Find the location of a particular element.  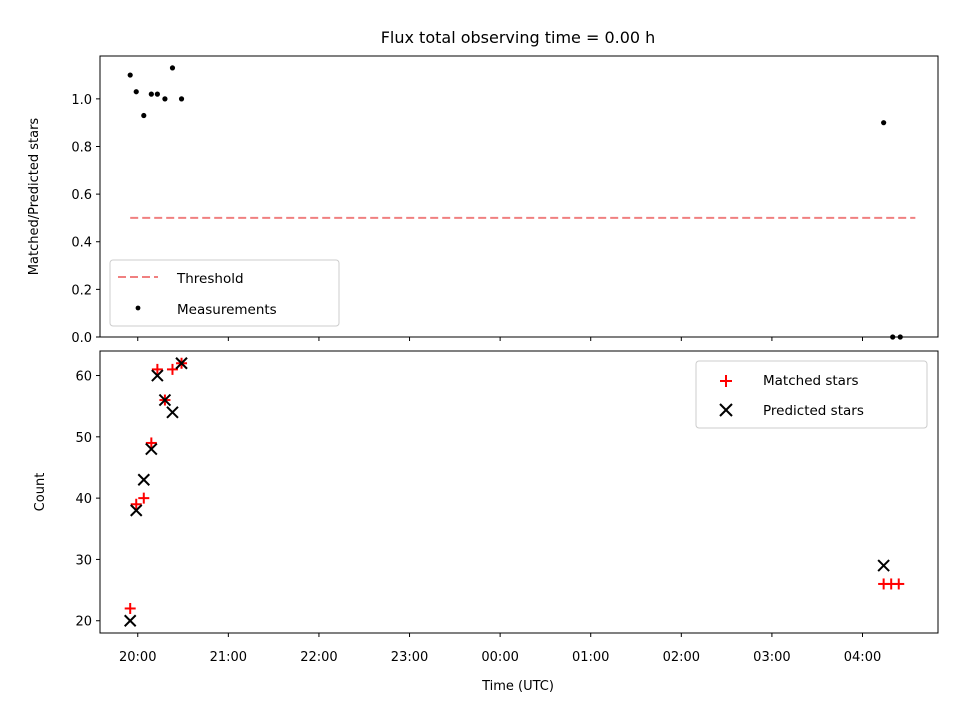

top-y-tick-label: 0.4 is located at coordinates (81, 243).